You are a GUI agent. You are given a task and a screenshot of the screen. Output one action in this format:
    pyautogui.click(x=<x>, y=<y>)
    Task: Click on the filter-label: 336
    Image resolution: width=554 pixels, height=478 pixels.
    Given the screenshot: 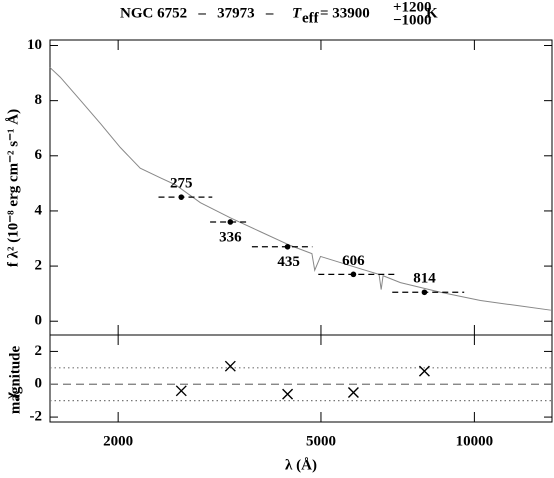 What is the action you would take?
    pyautogui.click(x=230, y=237)
    